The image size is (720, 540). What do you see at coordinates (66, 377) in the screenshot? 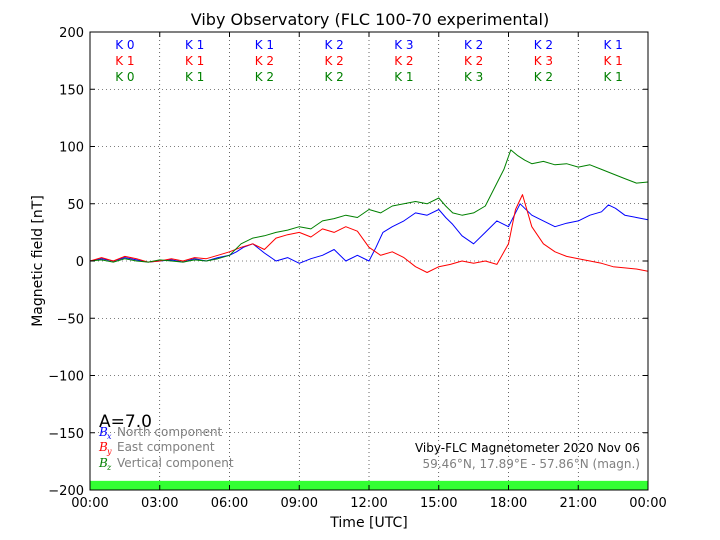
I see `y-tick-label: −100` at bounding box center [66, 377].